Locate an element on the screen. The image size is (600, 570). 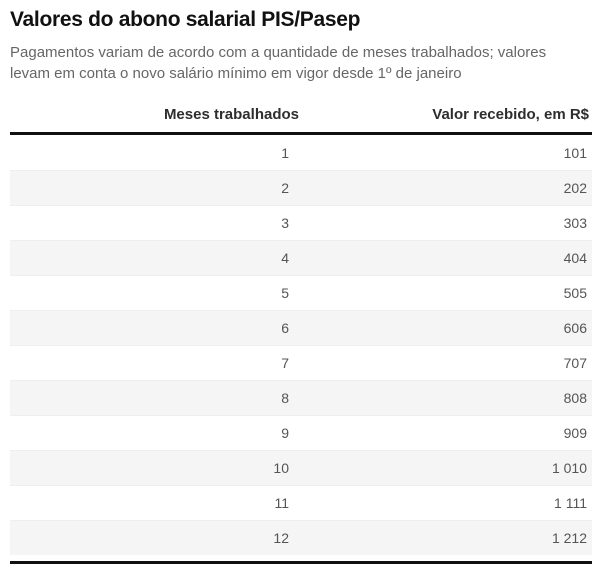
months-cell: 1 is located at coordinates (285, 152).